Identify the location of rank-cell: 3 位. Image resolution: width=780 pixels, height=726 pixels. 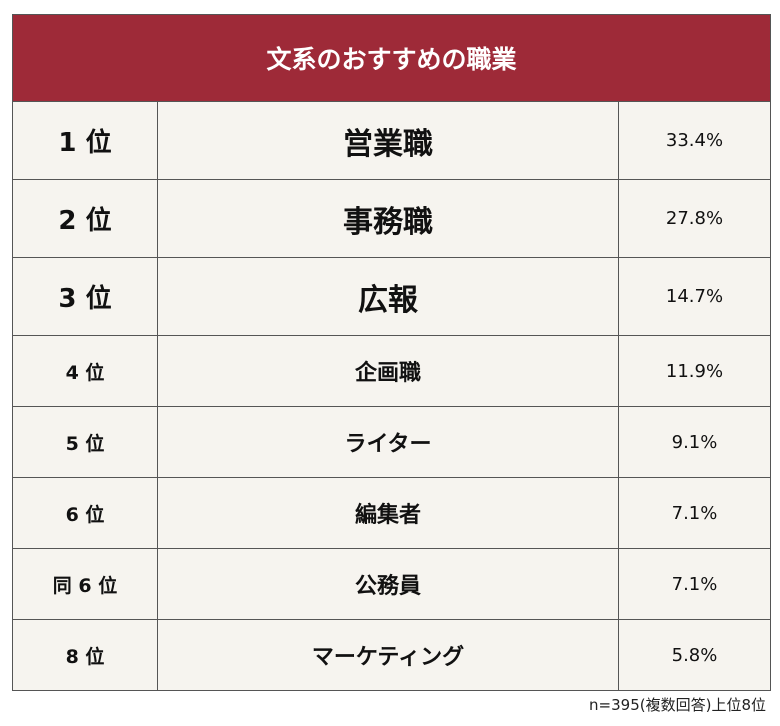
(85, 296).